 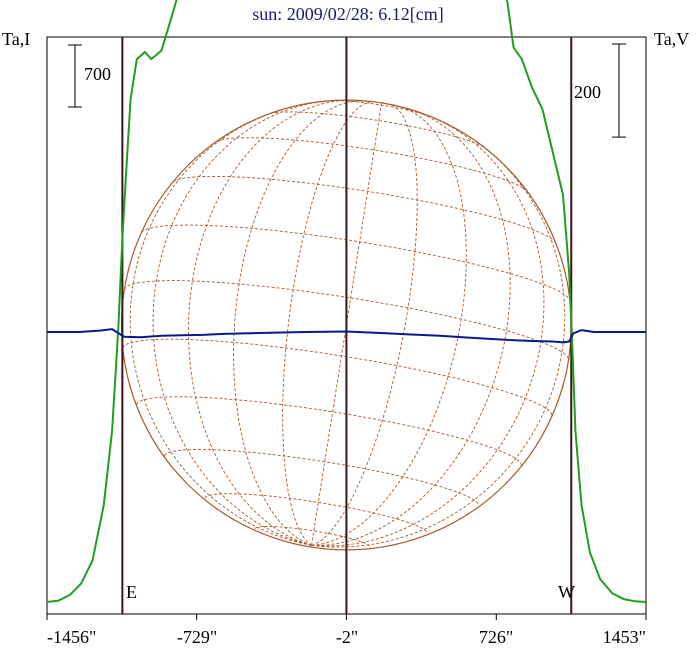 What do you see at coordinates (624, 637) in the screenshot?
I see `x-tick-label: 1453"` at bounding box center [624, 637].